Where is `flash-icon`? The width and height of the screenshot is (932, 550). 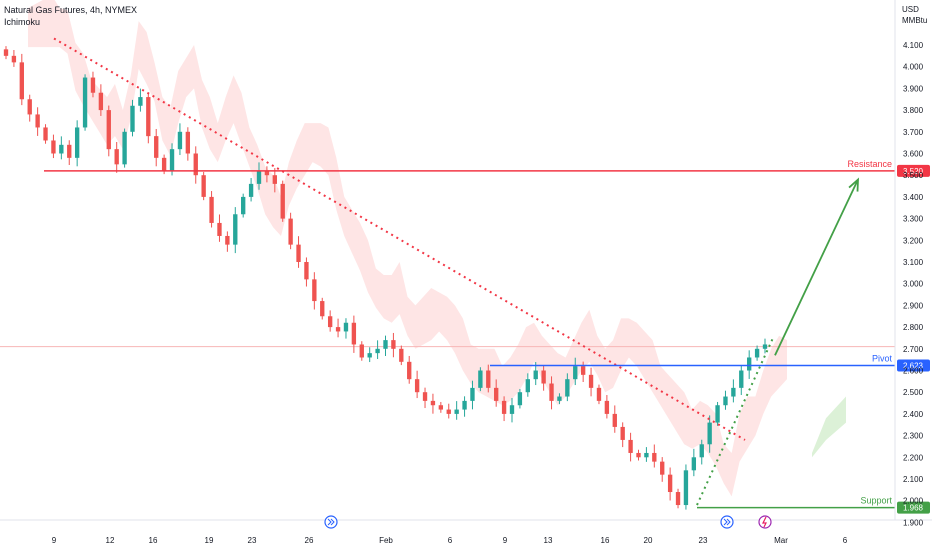
flash-icon is located at coordinates (765, 522).